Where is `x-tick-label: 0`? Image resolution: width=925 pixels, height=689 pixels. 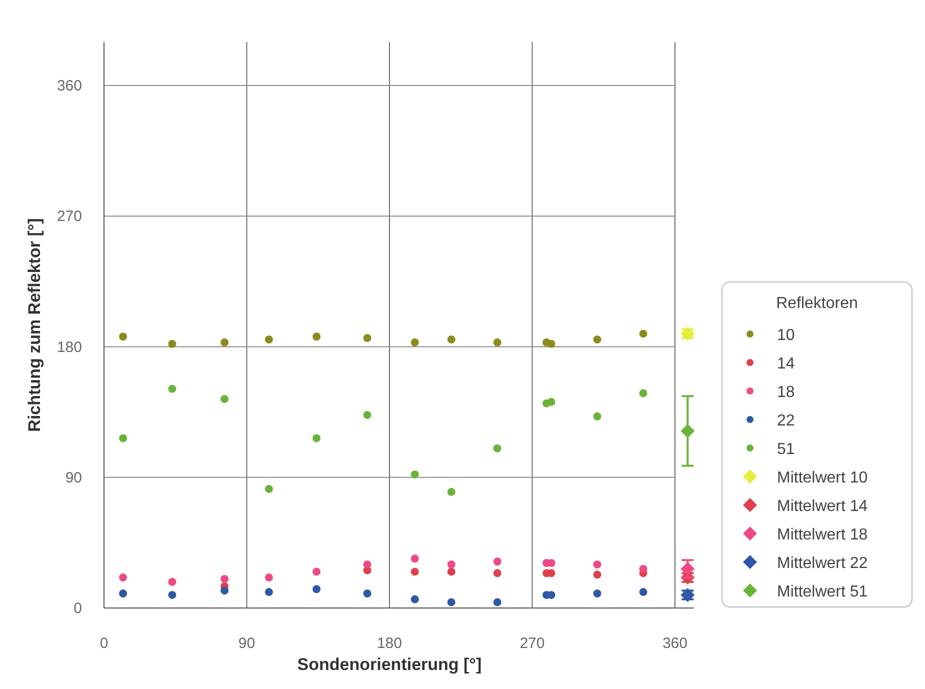 x-tick-label: 0 is located at coordinates (104, 643).